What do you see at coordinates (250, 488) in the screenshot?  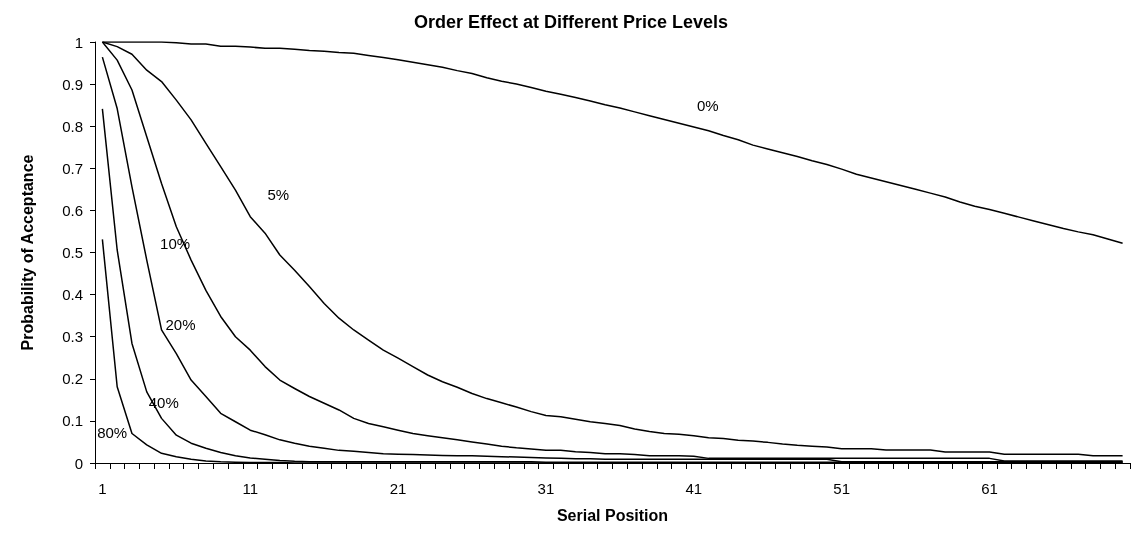 I see `x-tick-label: 11` at bounding box center [250, 488].